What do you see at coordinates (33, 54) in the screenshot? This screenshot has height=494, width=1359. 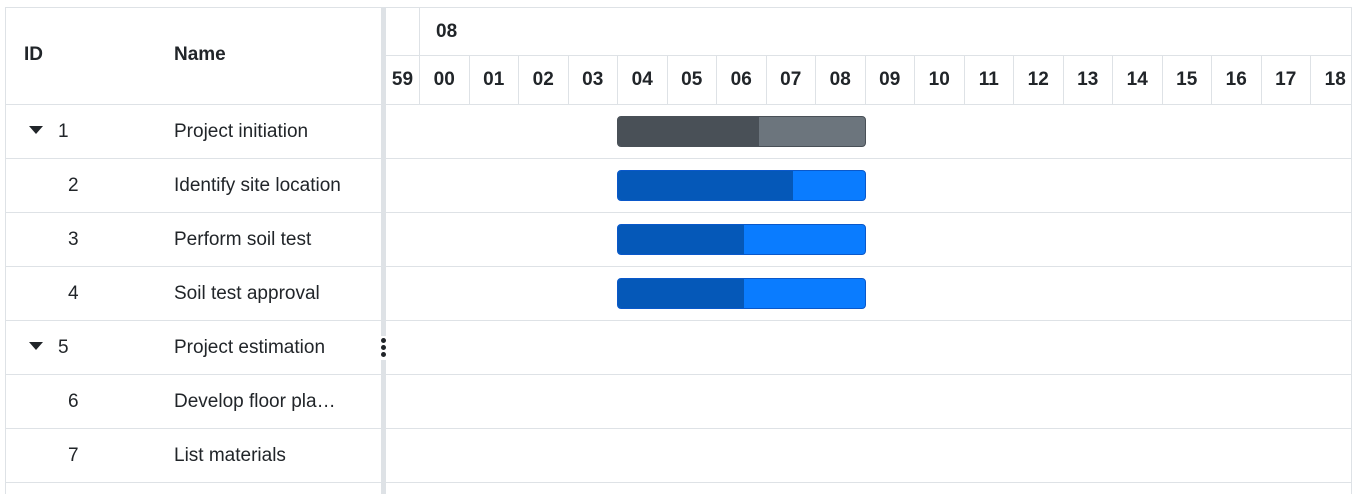 I see `column-header-id: ID` at bounding box center [33, 54].